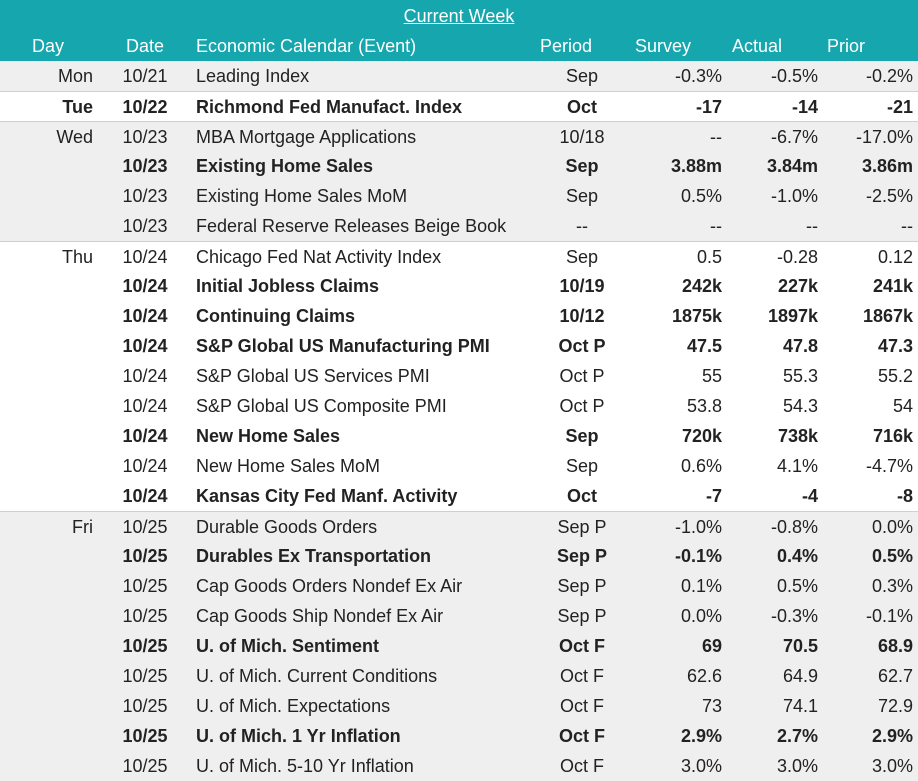  I want to click on event-cell: U. of Mich. Current Conditions, so click(317, 676).